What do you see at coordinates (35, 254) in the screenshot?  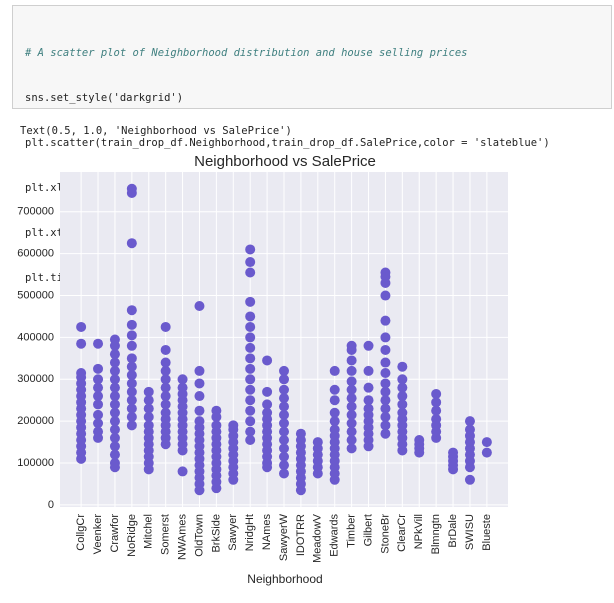 I see `y-tick-label: 600000` at bounding box center [35, 254].